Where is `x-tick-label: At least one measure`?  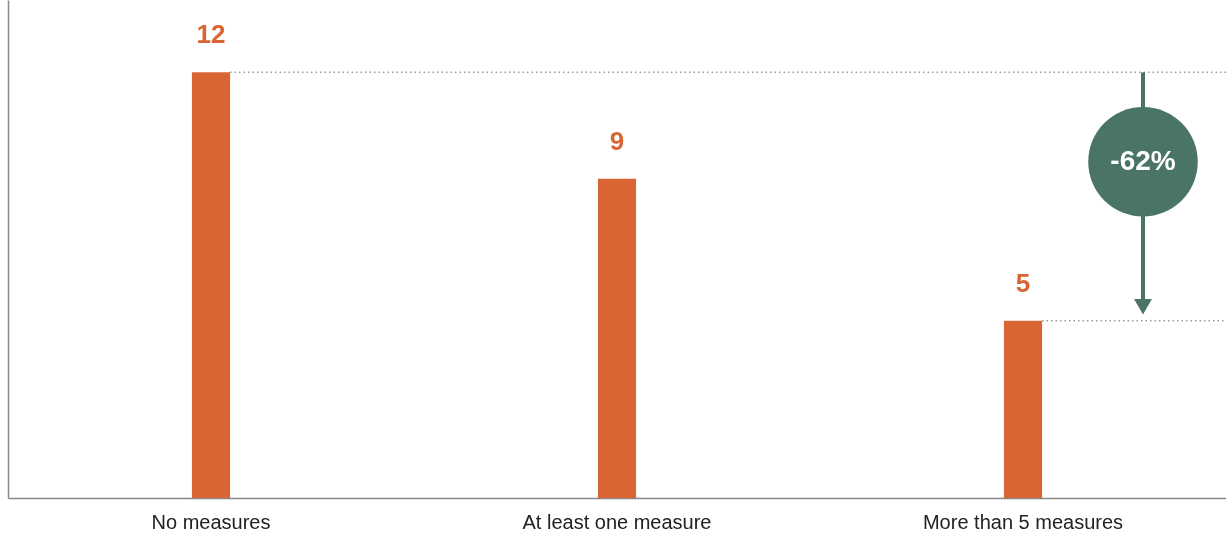 x-tick-label: At least one measure is located at coordinates (617, 521).